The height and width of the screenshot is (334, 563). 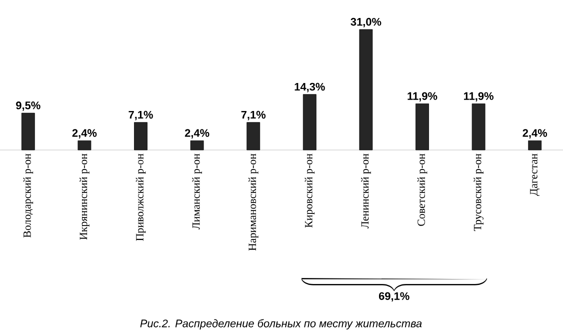 I want to click on x-tick-label: Лиманский р-он, so click(x=197, y=192).